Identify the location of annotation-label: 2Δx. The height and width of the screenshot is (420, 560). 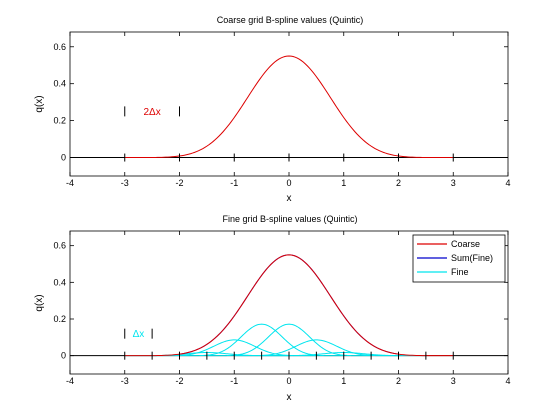
(152, 112).